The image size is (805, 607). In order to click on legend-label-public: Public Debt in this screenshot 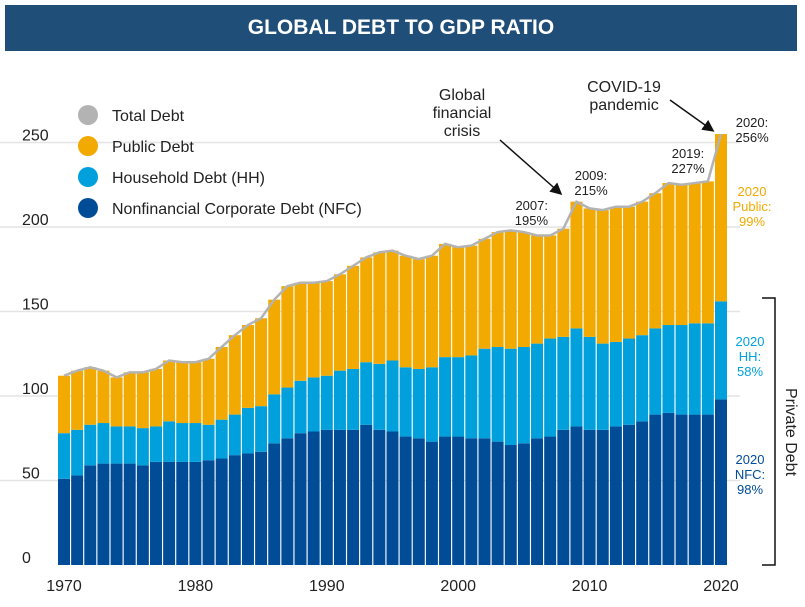, I will do `click(153, 147)`.